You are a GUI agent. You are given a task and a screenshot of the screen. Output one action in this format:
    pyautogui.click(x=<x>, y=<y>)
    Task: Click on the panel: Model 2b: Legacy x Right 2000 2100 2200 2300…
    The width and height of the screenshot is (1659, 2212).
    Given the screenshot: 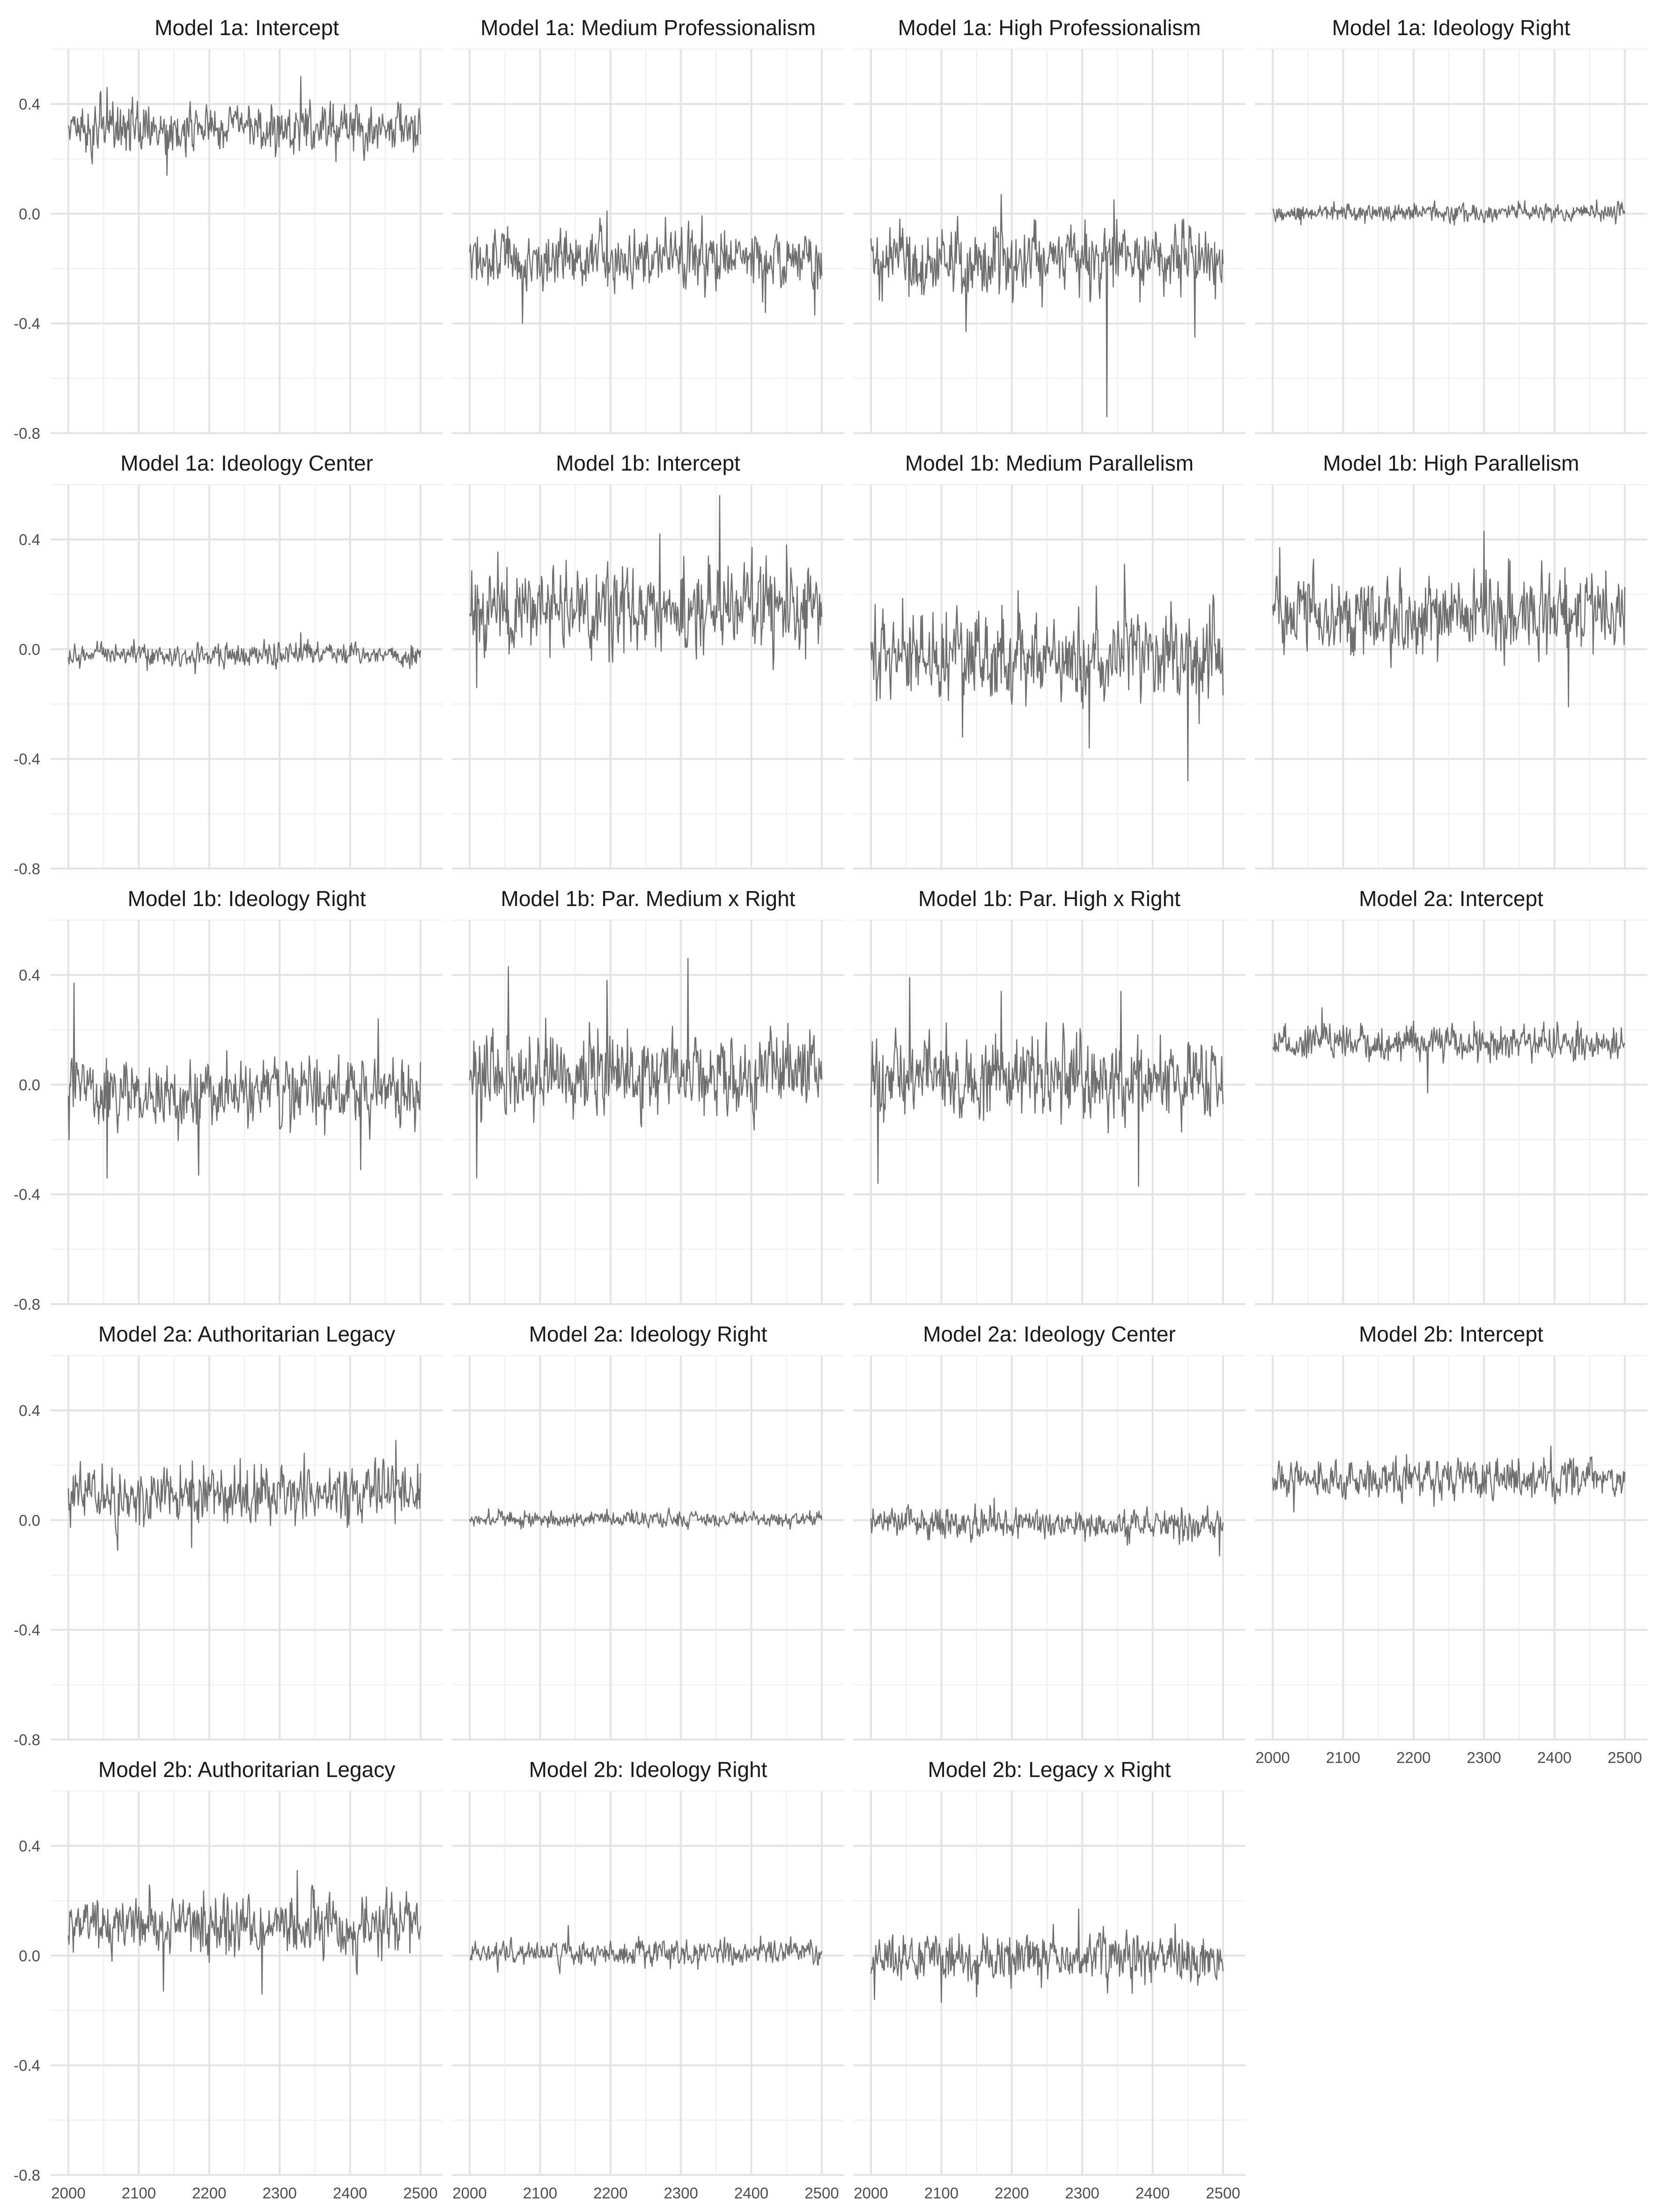 What is the action you would take?
    pyautogui.click(x=1049, y=1979)
    